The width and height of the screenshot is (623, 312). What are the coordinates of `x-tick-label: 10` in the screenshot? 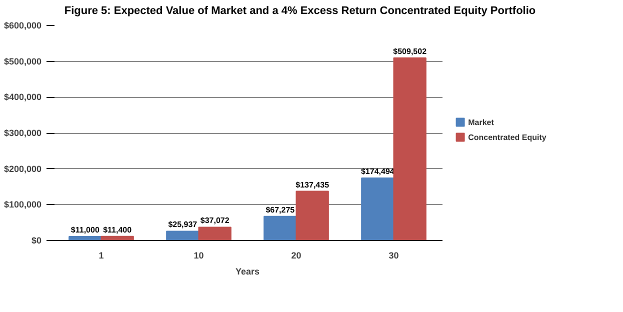 It's located at (199, 255).